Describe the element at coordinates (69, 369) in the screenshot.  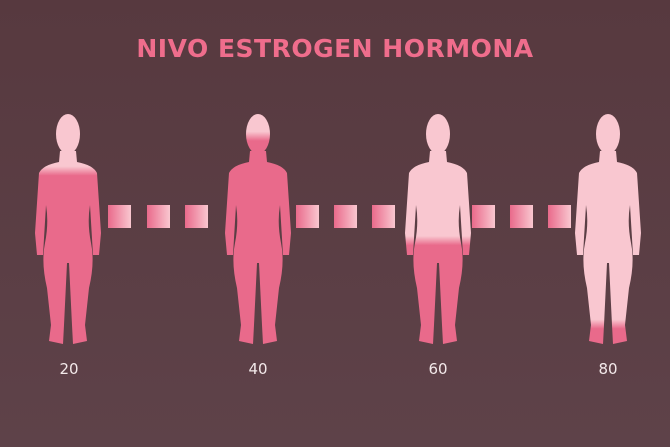
I see `age-label: 20` at that location.